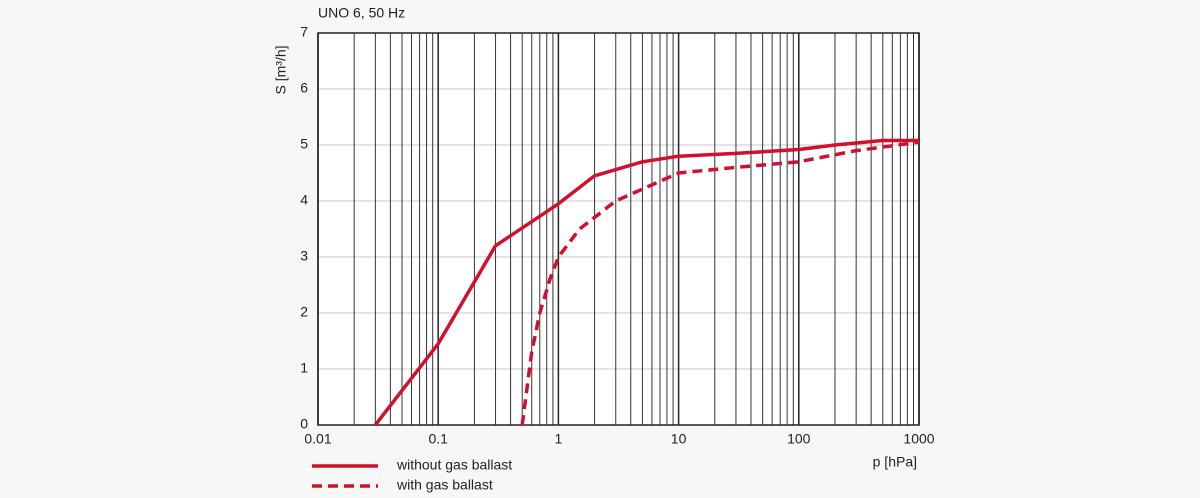 This screenshot has width=1200, height=498. Describe the element at coordinates (304, 200) in the screenshot. I see `y-tick-label: 4` at that location.